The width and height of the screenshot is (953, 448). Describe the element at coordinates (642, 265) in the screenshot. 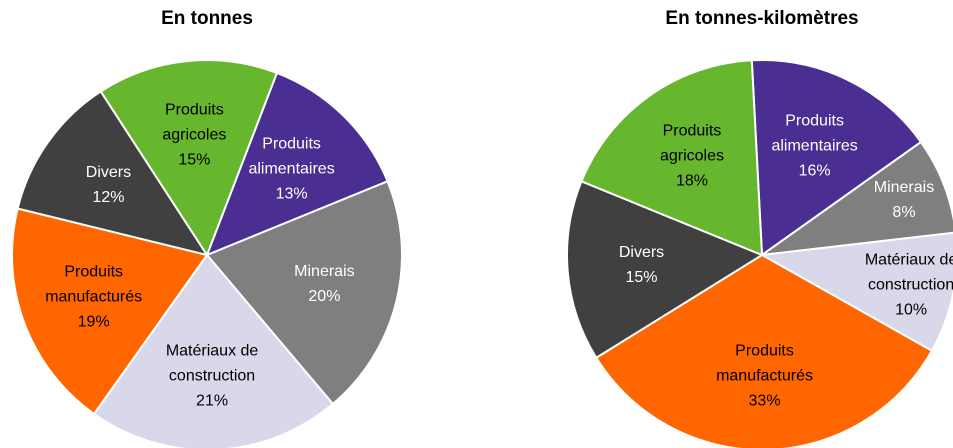

I see `slice-label: Divers 15%` at that location.